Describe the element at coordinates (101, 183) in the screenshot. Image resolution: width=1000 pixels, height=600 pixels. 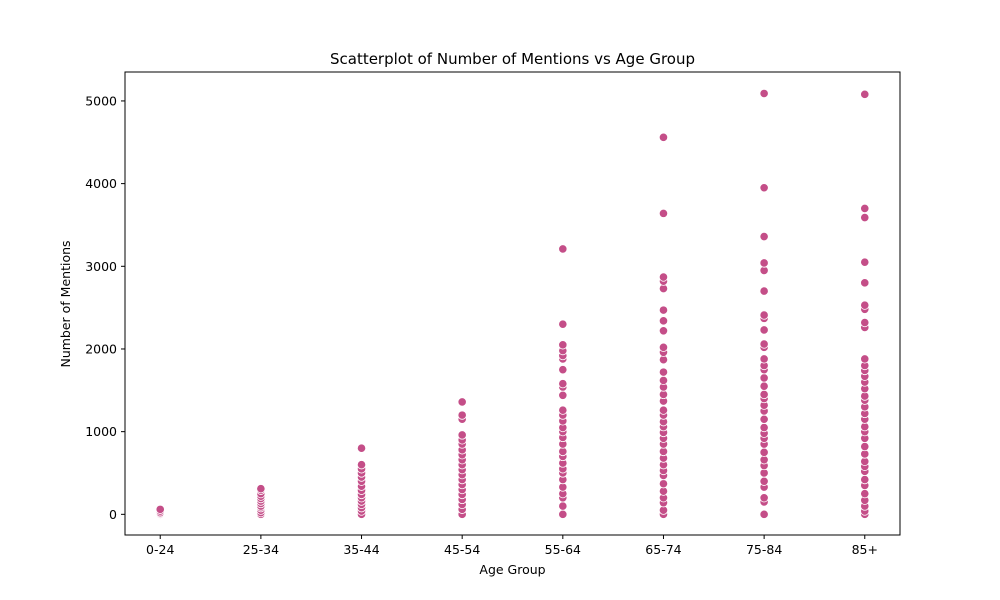
I see `y-tick-label: 4000` at that location.